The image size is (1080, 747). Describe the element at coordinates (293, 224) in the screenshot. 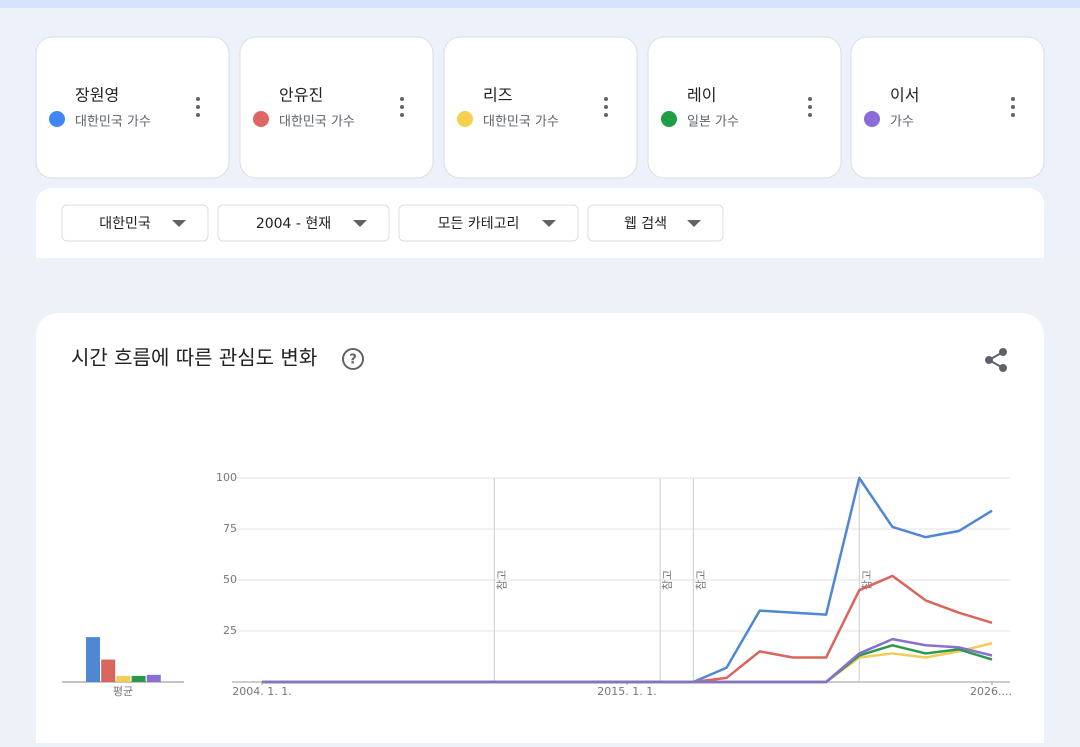

I see `filter-label: 2004 - 현재` at that location.